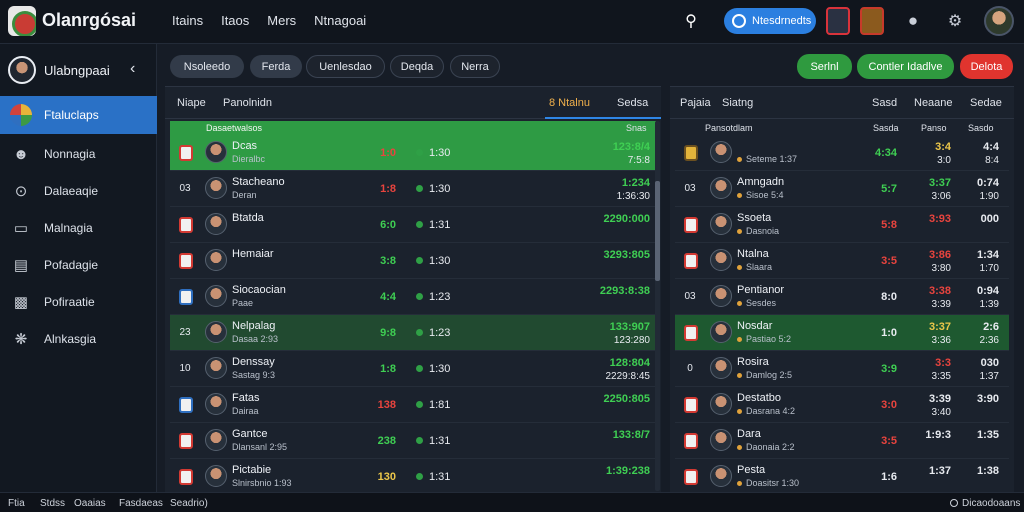  Describe the element at coordinates (413, 153) in the screenshot. I see `table-row: Dcas Dieralbc 1:0 1:30 123:8/4 7:5:8` at that location.